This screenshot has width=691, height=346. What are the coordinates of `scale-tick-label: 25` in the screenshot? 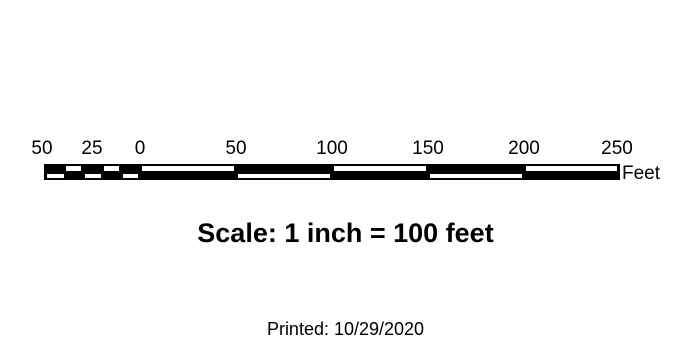 It's located at (91, 148).